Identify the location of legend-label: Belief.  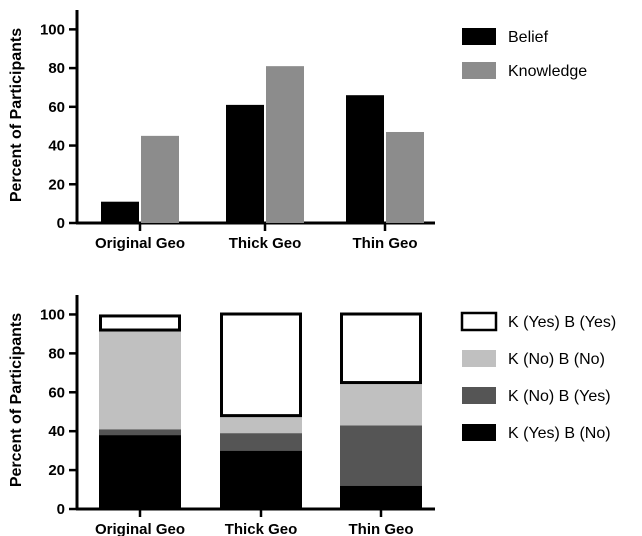
(528, 37).